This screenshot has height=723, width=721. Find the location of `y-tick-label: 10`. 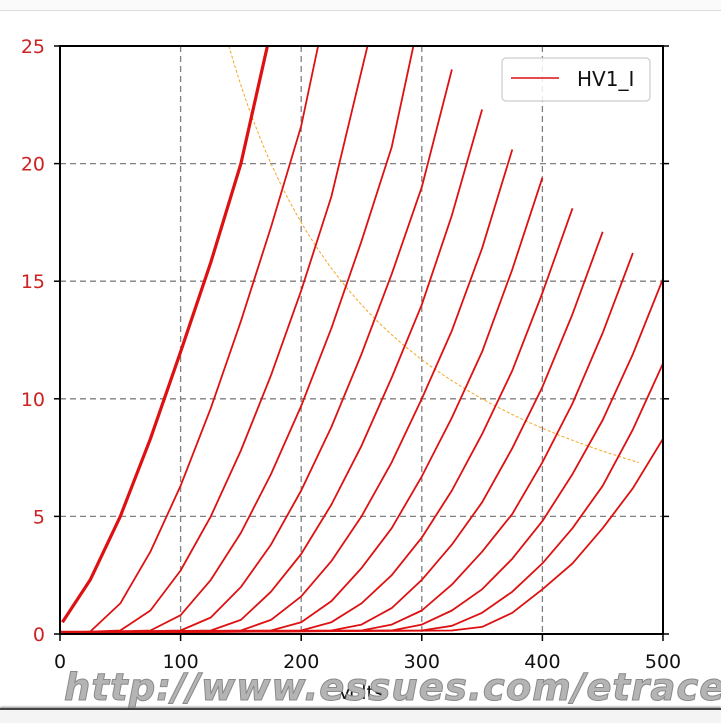

y-tick-label: 10 is located at coordinates (33, 400).